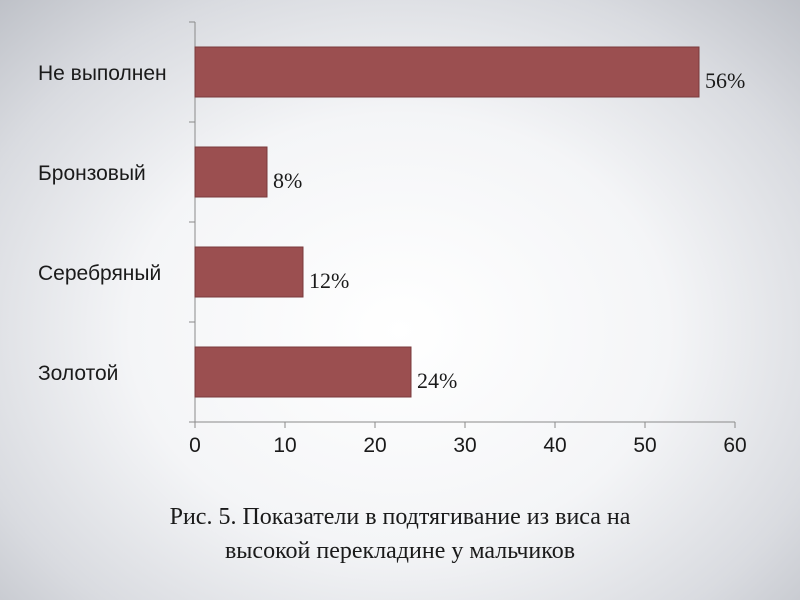 This screenshot has height=600, width=800. Describe the element at coordinates (284, 445) in the screenshot. I see `x-tick-label: 10` at that location.